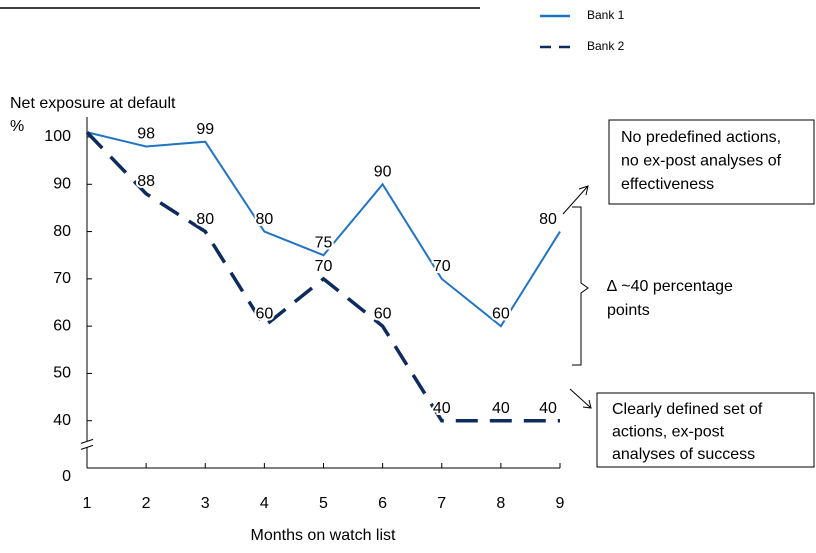 This screenshot has height=553, width=816. Describe the element at coordinates (324, 535) in the screenshot. I see `x-axis-label: Months on watch list` at that location.